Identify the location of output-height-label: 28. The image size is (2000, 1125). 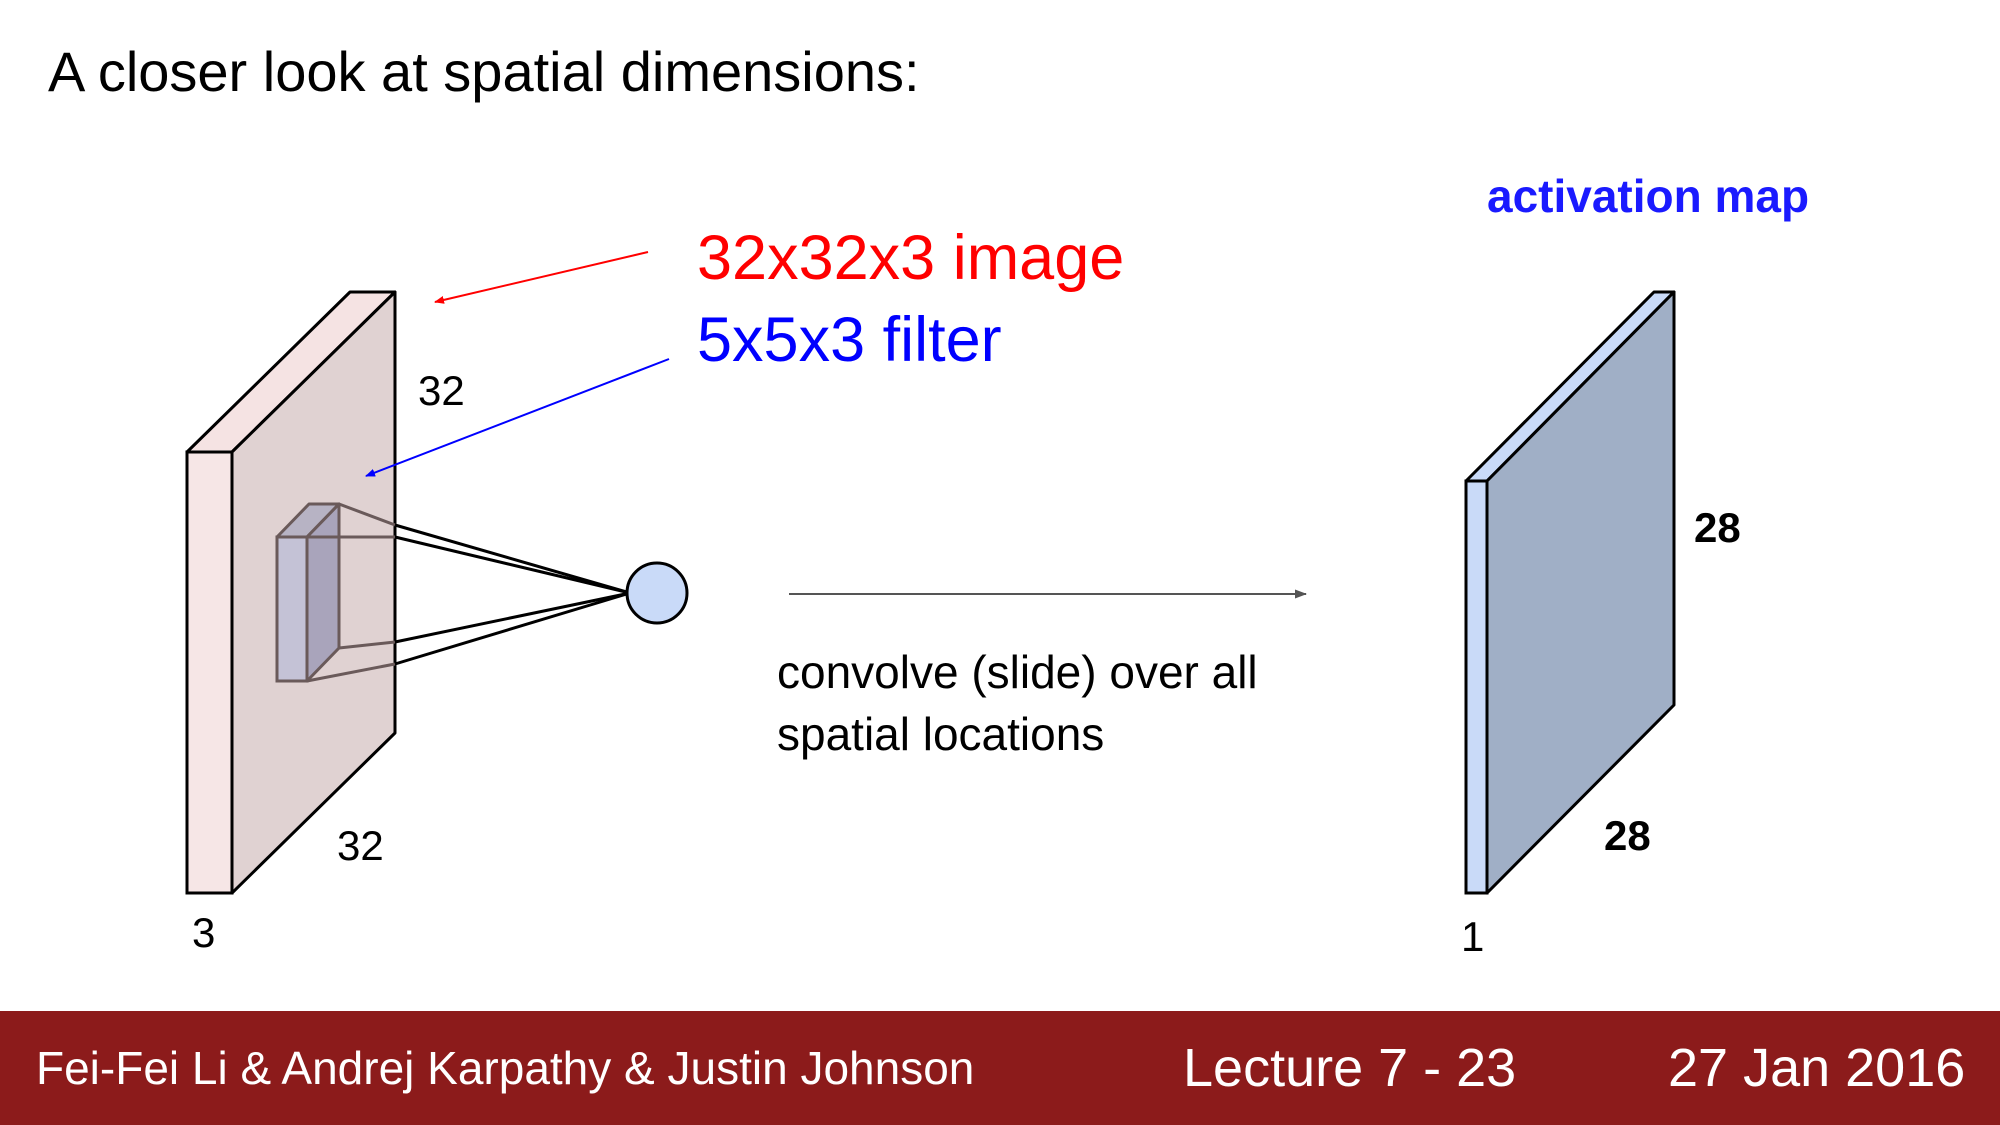
(1717, 527).